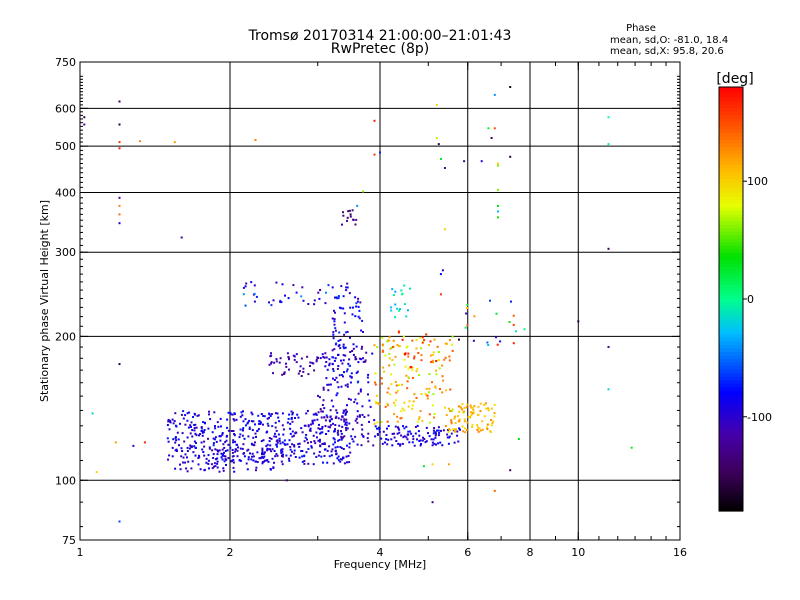 This screenshot has height=600, width=800. Describe the element at coordinates (380, 552) in the screenshot. I see `x-tick-label: 4` at that location.